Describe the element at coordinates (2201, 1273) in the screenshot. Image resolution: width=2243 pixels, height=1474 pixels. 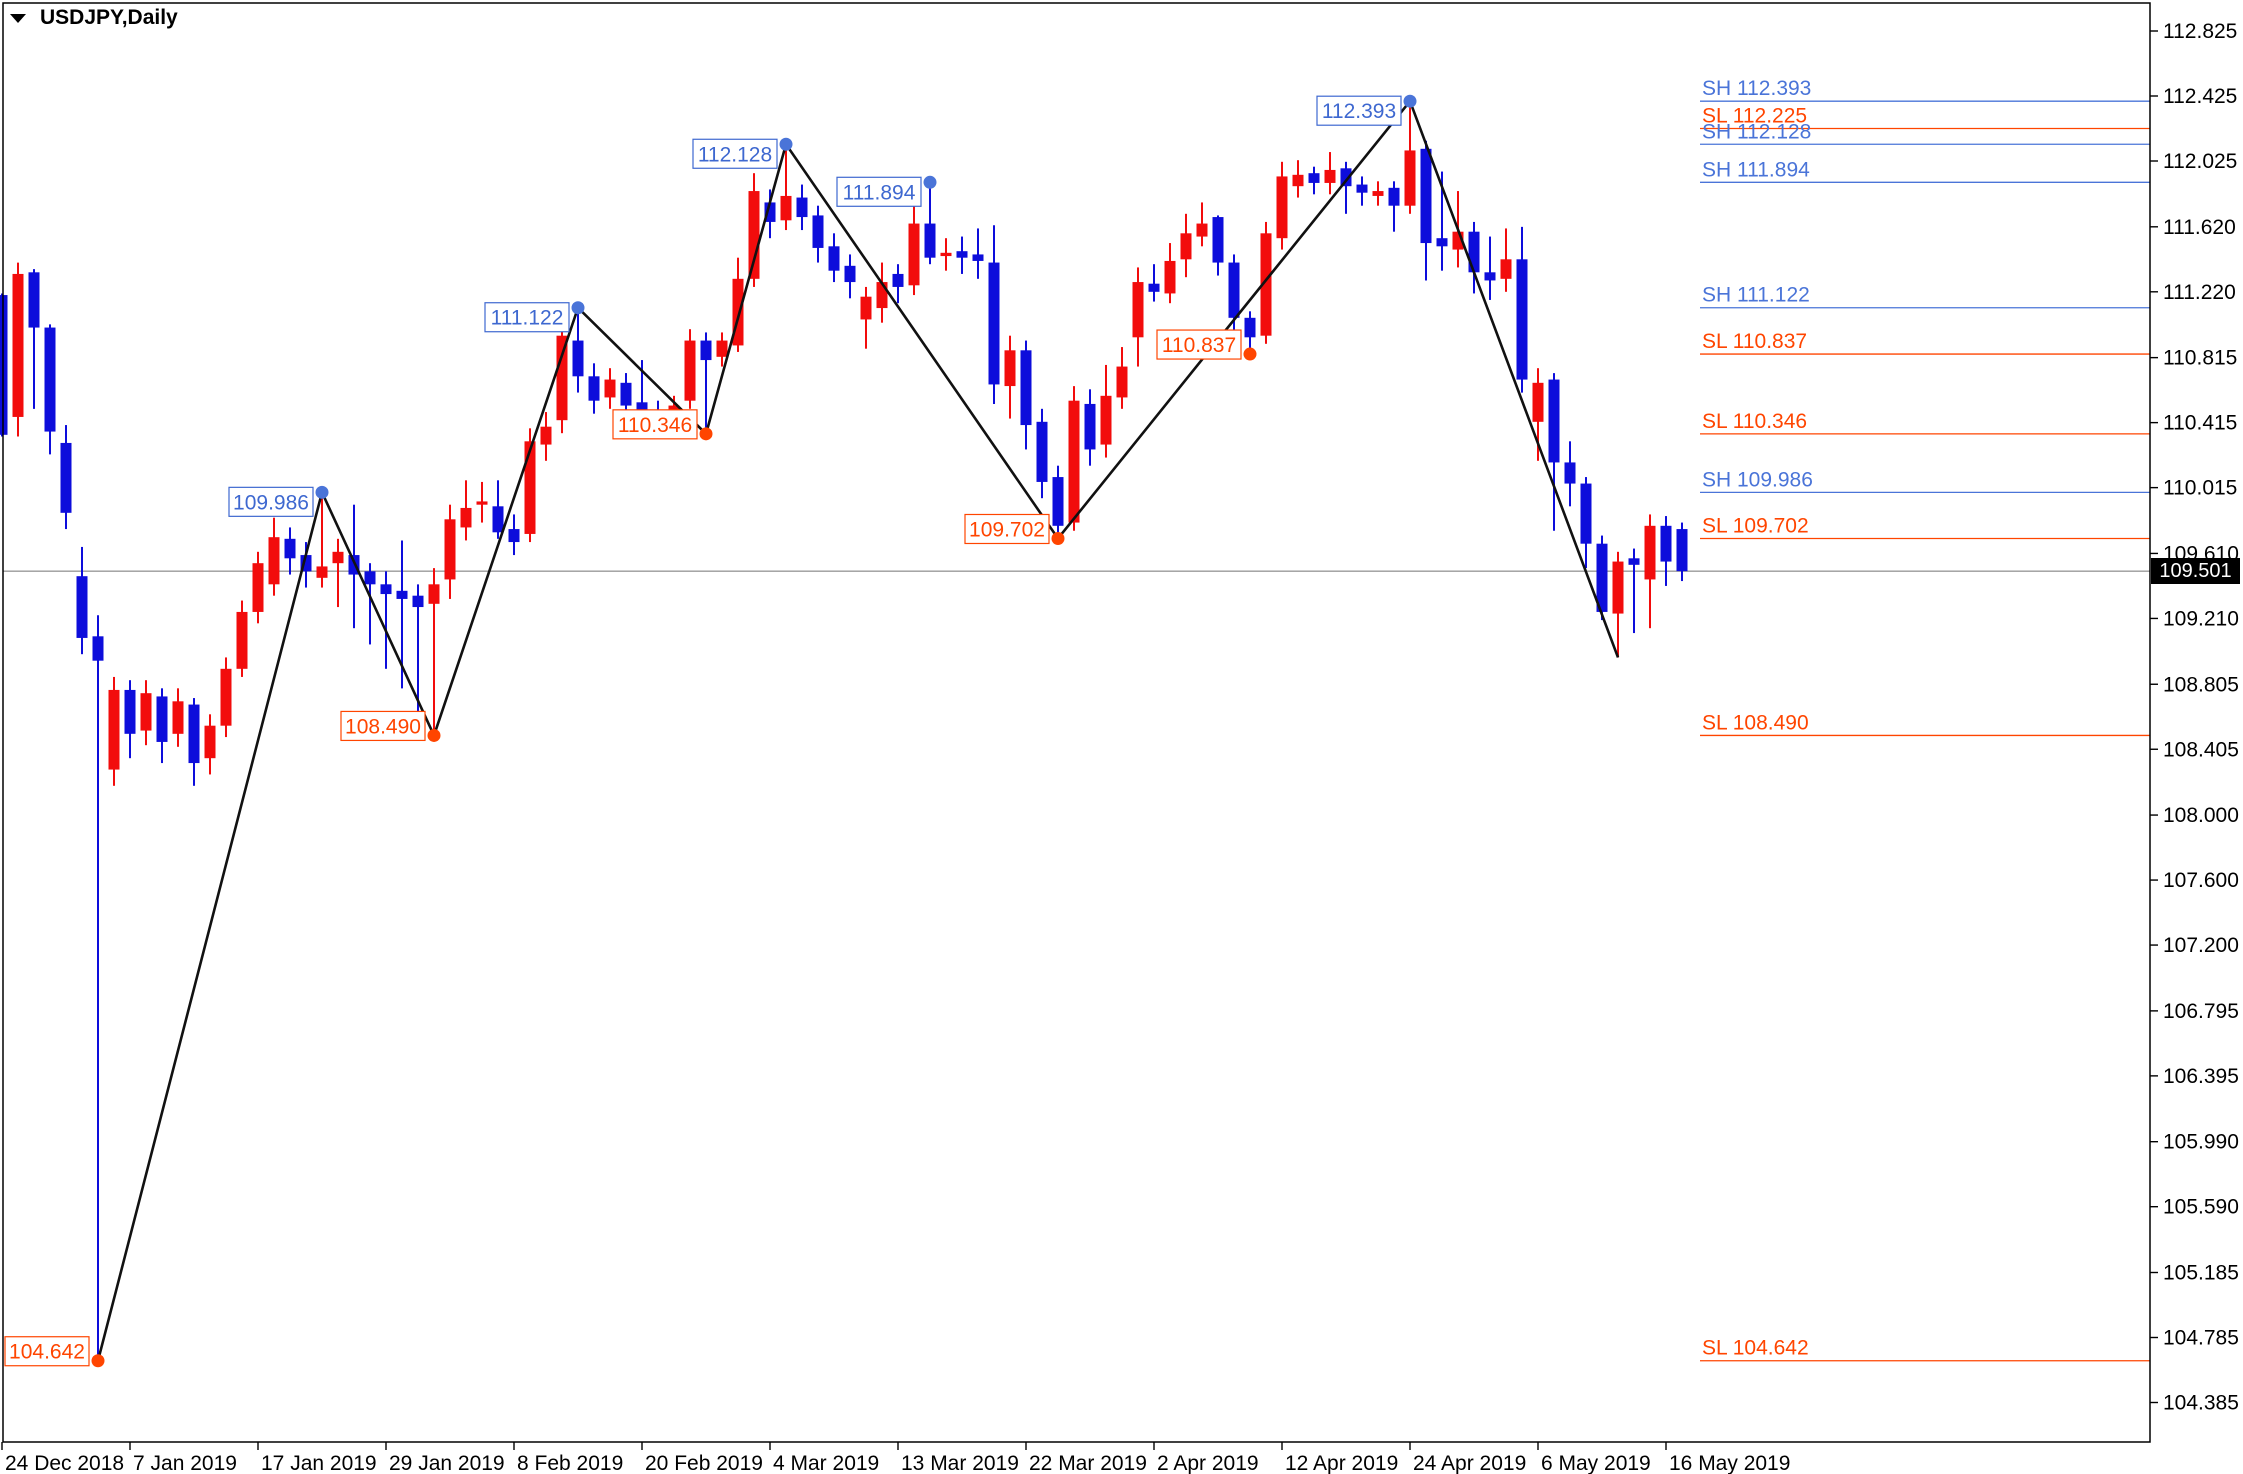
I see `price-tick-label: 105.185` at that location.